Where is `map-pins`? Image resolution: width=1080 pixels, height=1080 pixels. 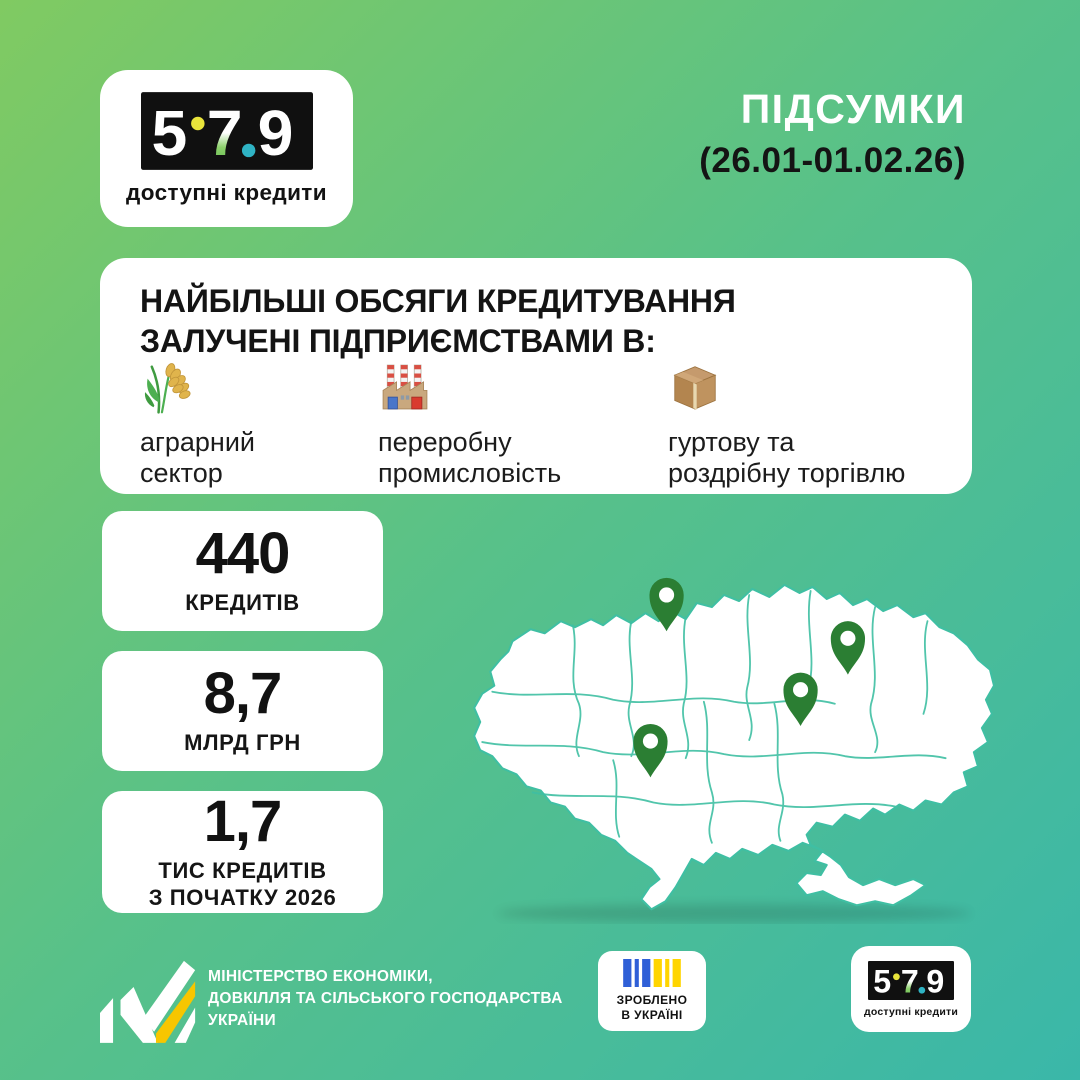
map-pins is located at coordinates (749, 677).